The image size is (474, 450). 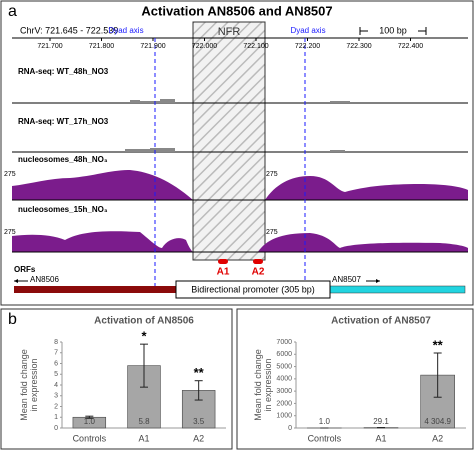 What do you see at coordinates (56, 342) in the screenshot?
I see `y-tick-label: 8` at bounding box center [56, 342].